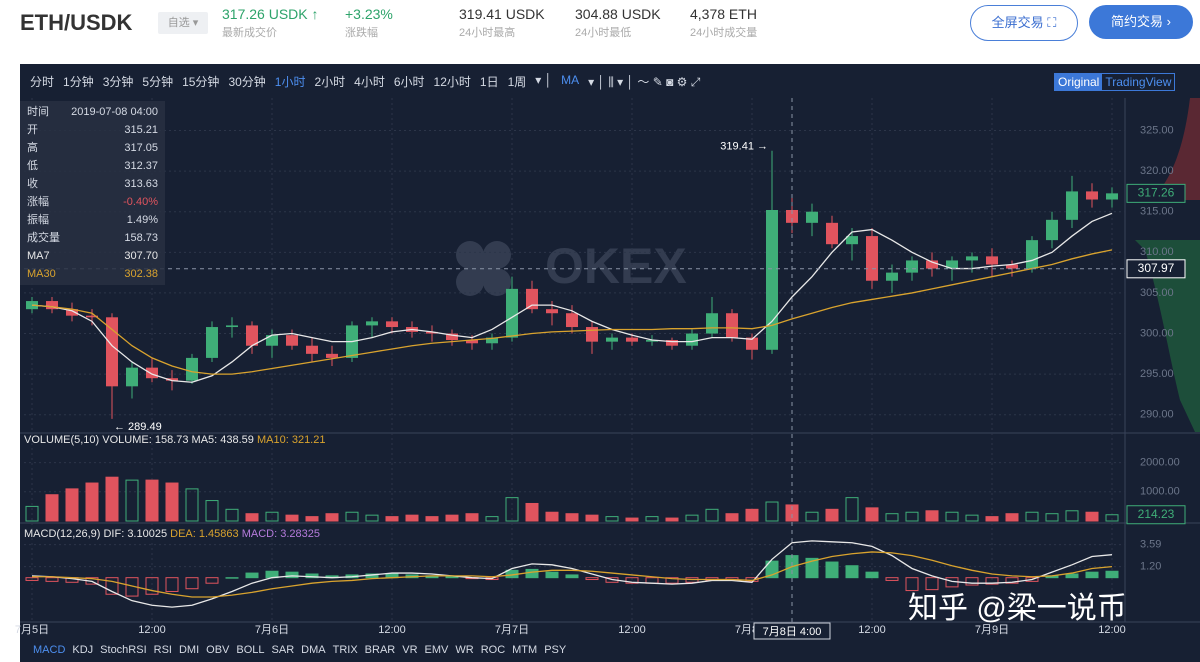  Describe the element at coordinates (270, 23) in the screenshot. I see `stat: 317.26 USDK ↑ 最新成交价` at that location.